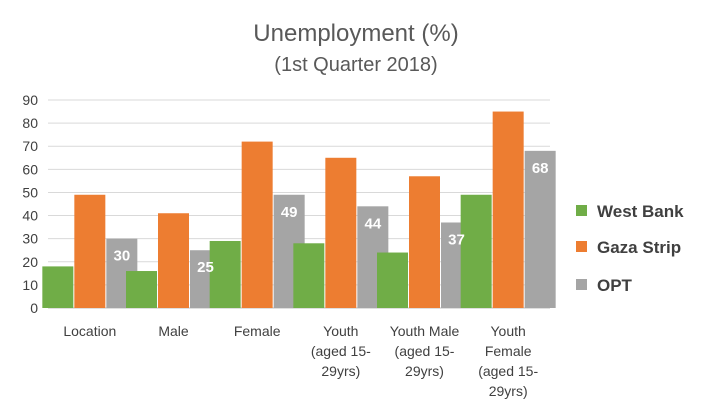 The image size is (712, 417). What do you see at coordinates (508, 361) in the screenshot?
I see `category-label: Youth Female (aged 15-29yrs)` at bounding box center [508, 361].